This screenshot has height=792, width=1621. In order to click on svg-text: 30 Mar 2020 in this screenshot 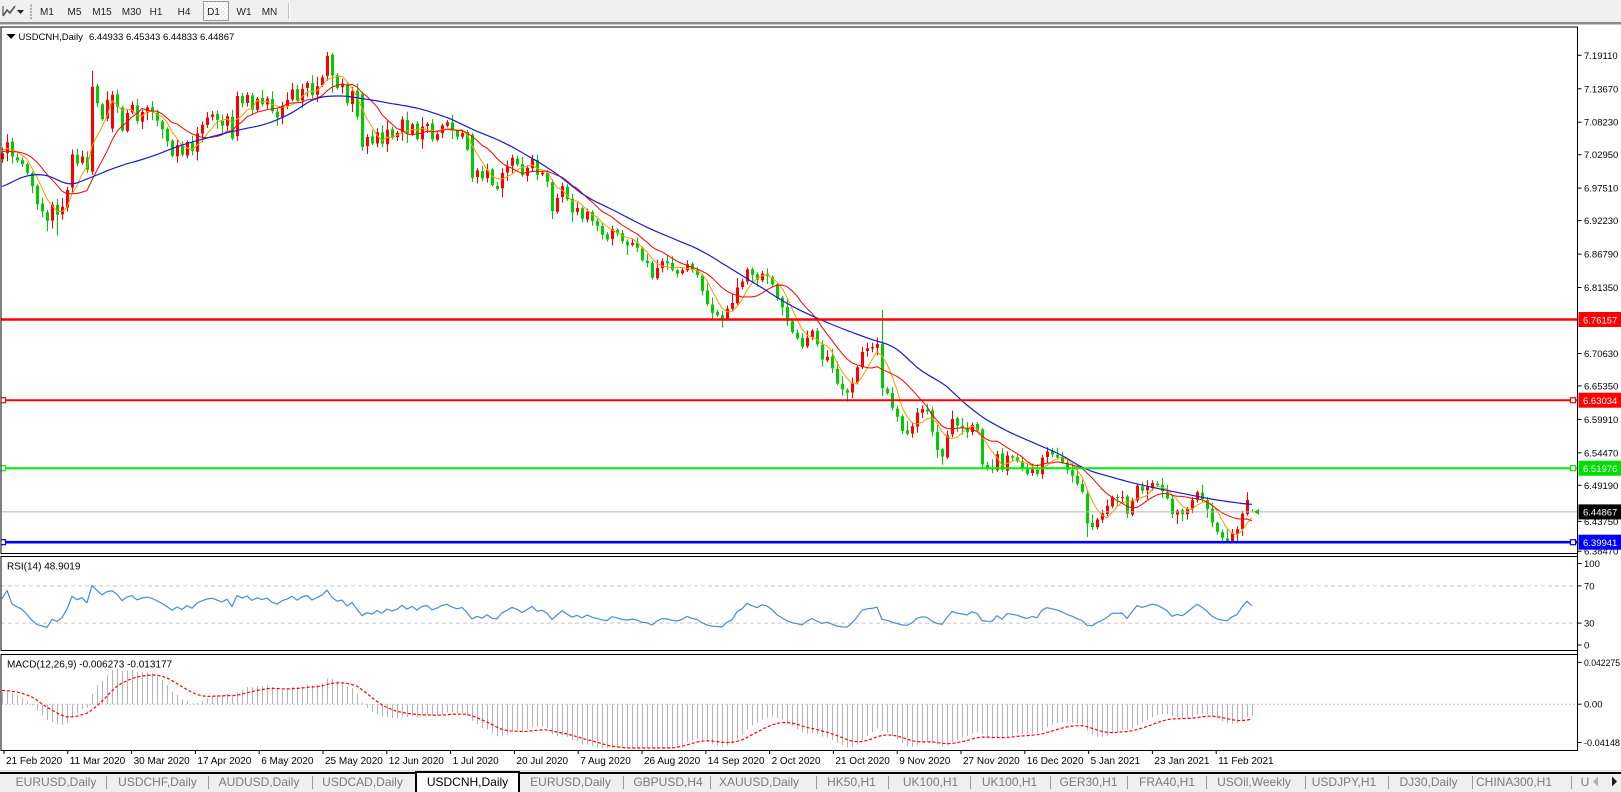, I will do `click(162, 761)`.